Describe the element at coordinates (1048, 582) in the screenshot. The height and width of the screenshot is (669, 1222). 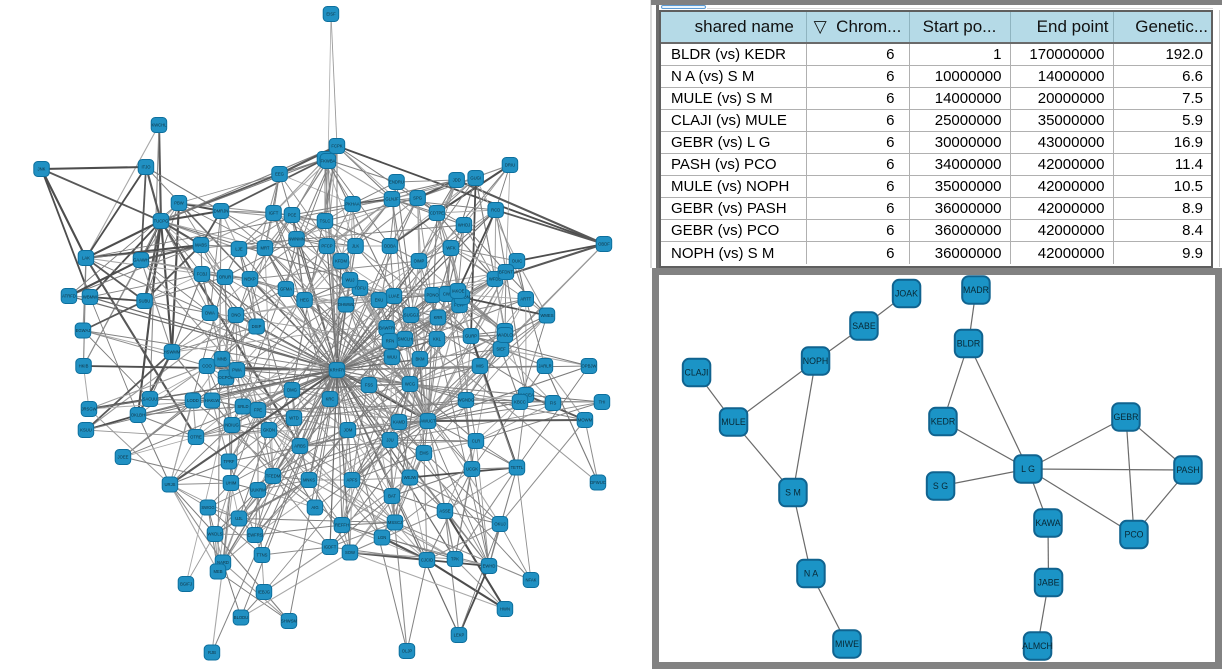
I see `svg-text: JABE` at that location.